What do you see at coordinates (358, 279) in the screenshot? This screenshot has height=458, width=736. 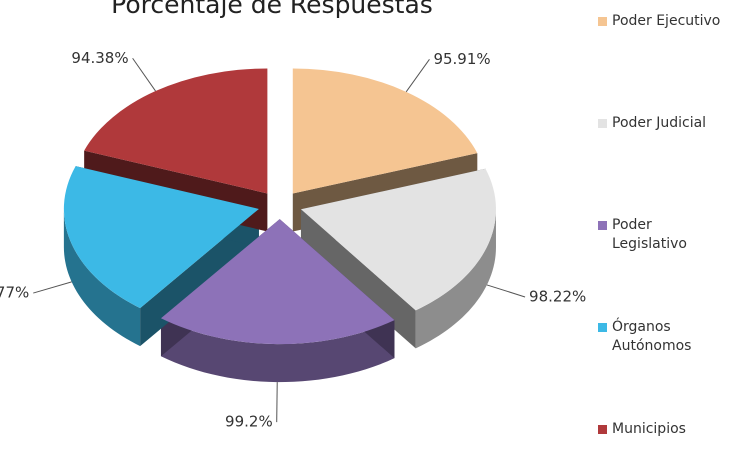 I see `slice-face` at bounding box center [358, 279].